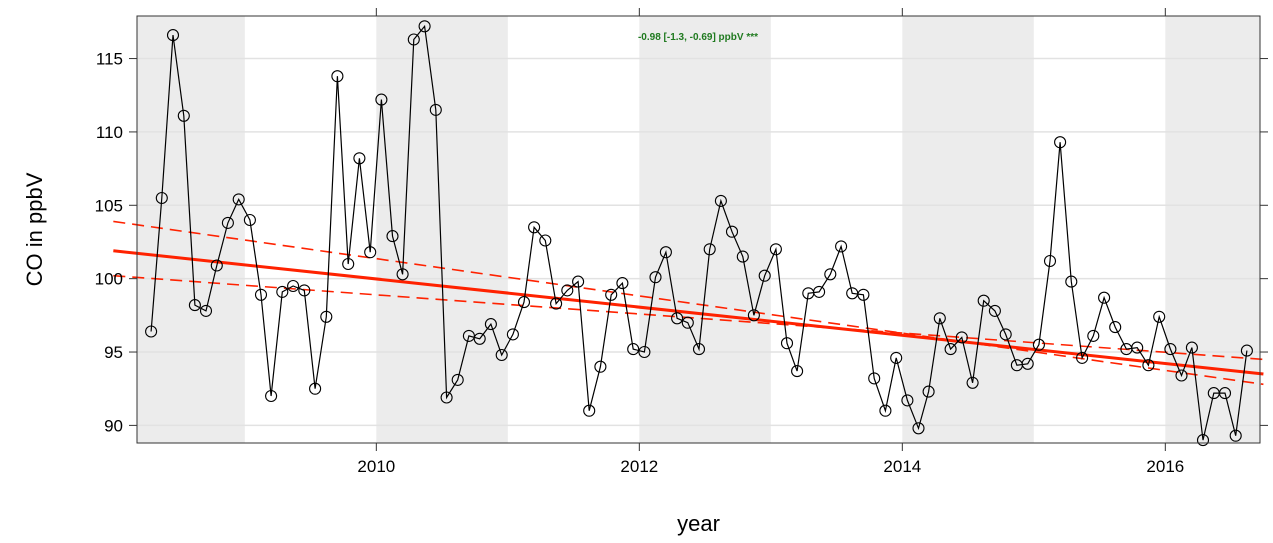 The height and width of the screenshot is (543, 1273). Describe the element at coordinates (109, 279) in the screenshot. I see `y-tick-label: 100` at that location.